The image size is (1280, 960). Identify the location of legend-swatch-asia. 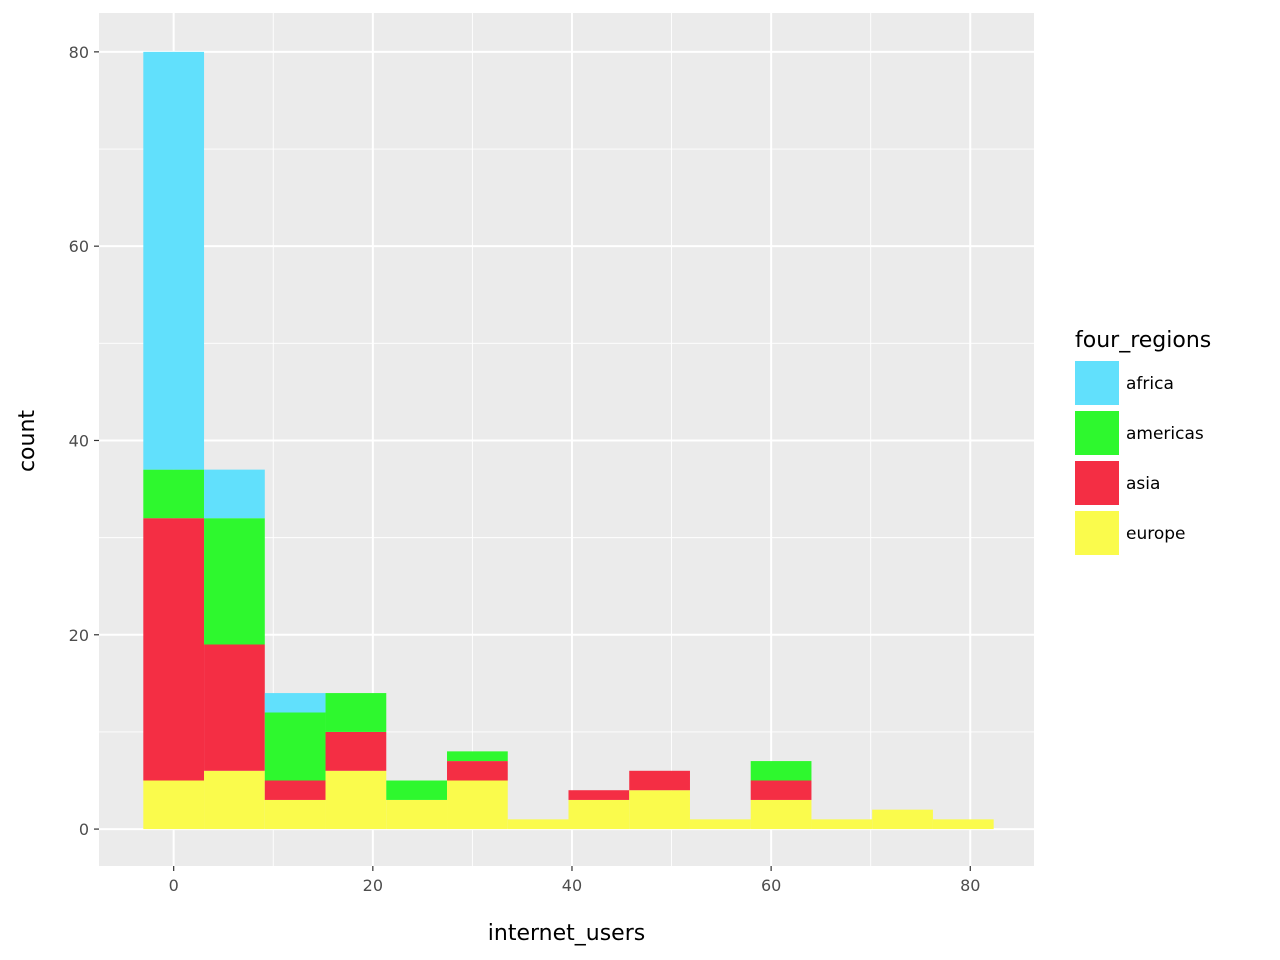
(1097, 483).